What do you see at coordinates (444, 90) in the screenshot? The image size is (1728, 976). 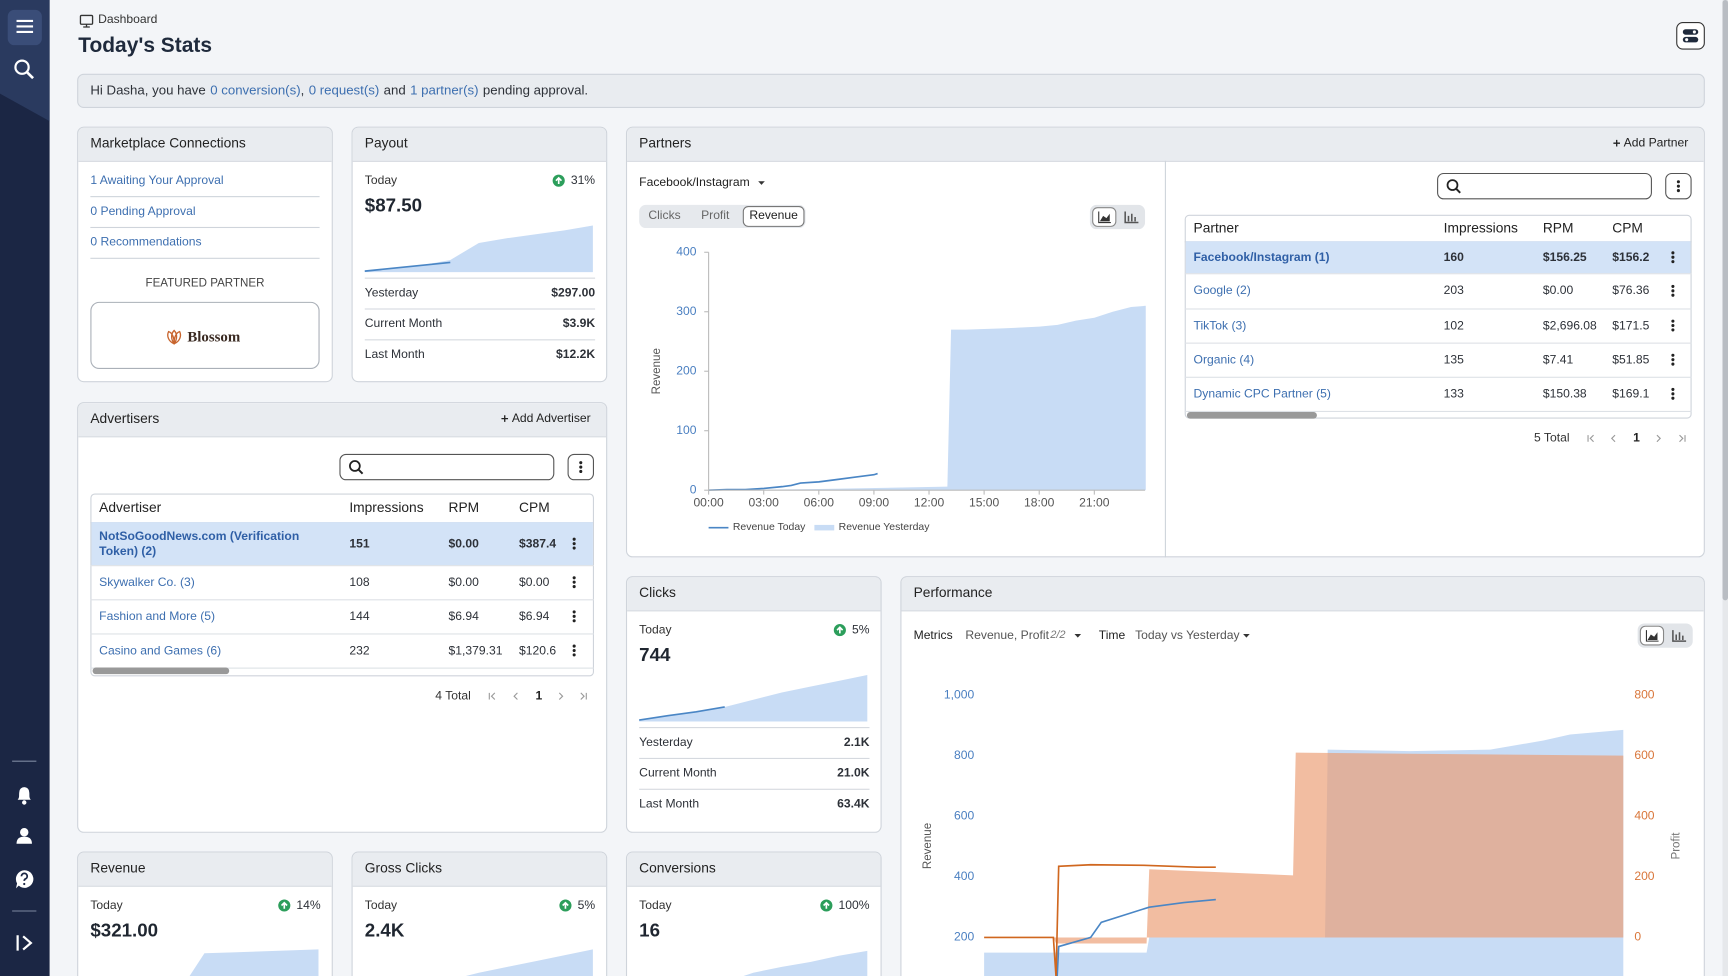 I see `notice-link: 1 partner(s)` at bounding box center [444, 90].